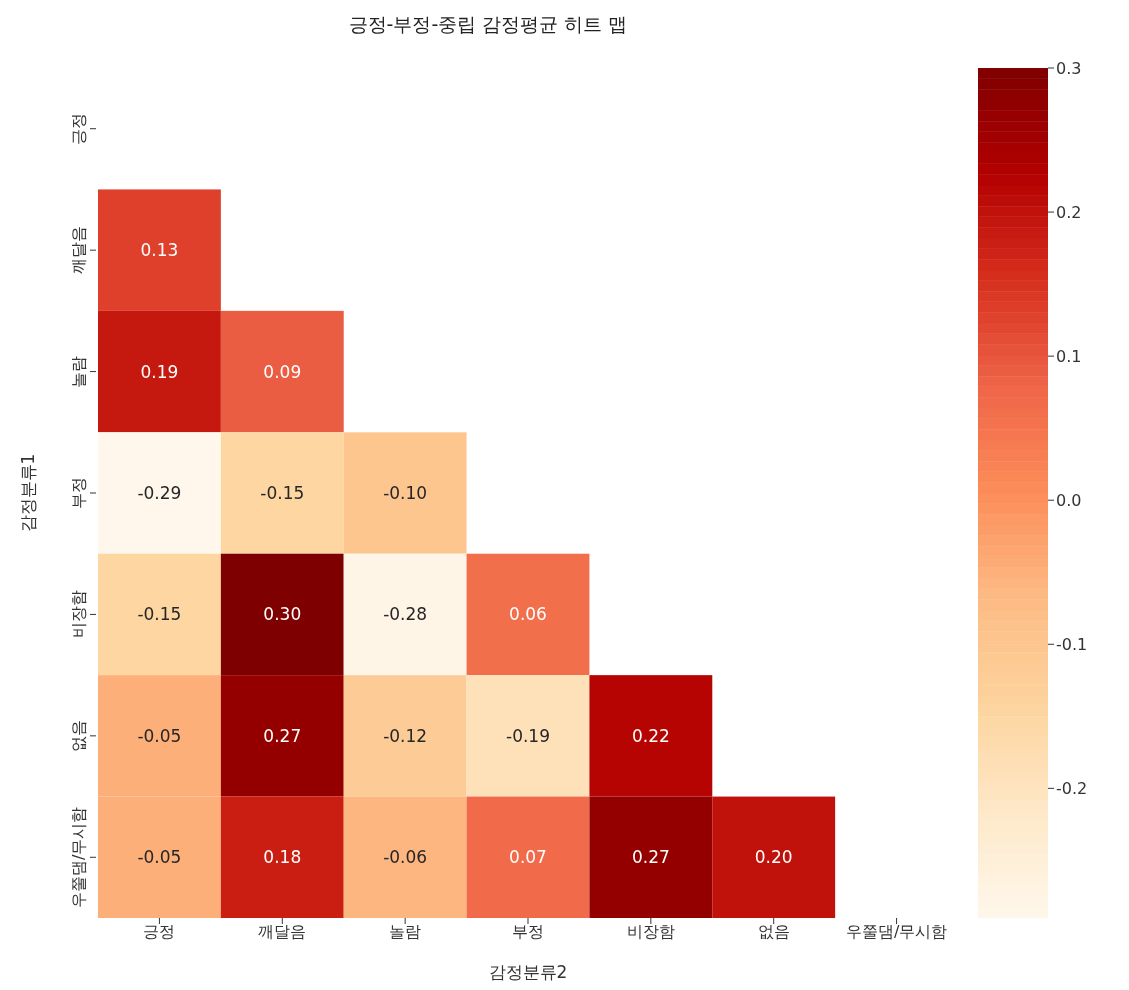  What do you see at coordinates (528, 932) in the screenshot?
I see `x-tick-label: 부정` at bounding box center [528, 932].